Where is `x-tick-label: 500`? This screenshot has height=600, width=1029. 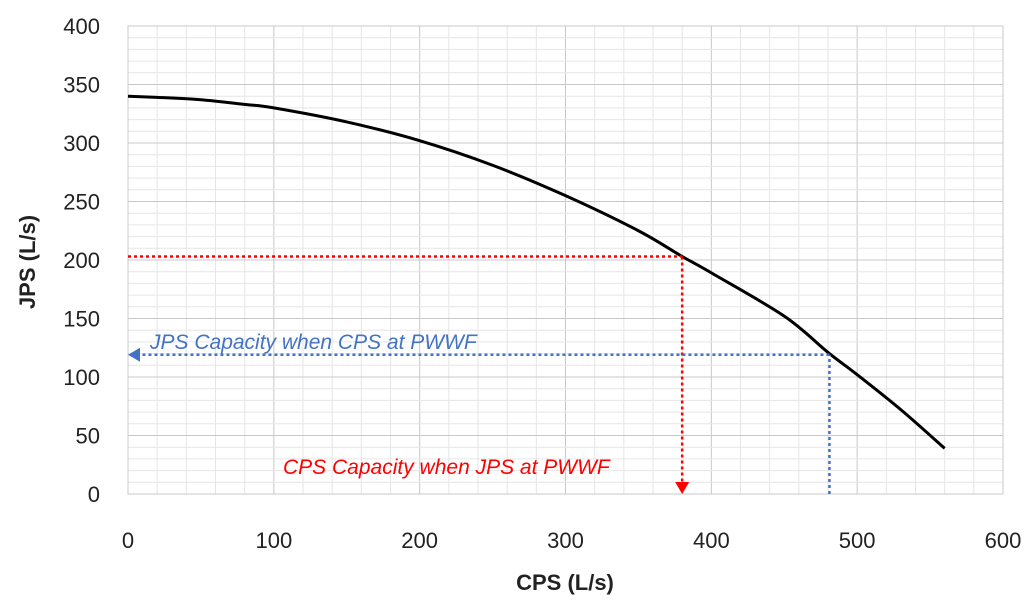
x-tick-label: 500 is located at coordinates (857, 540).